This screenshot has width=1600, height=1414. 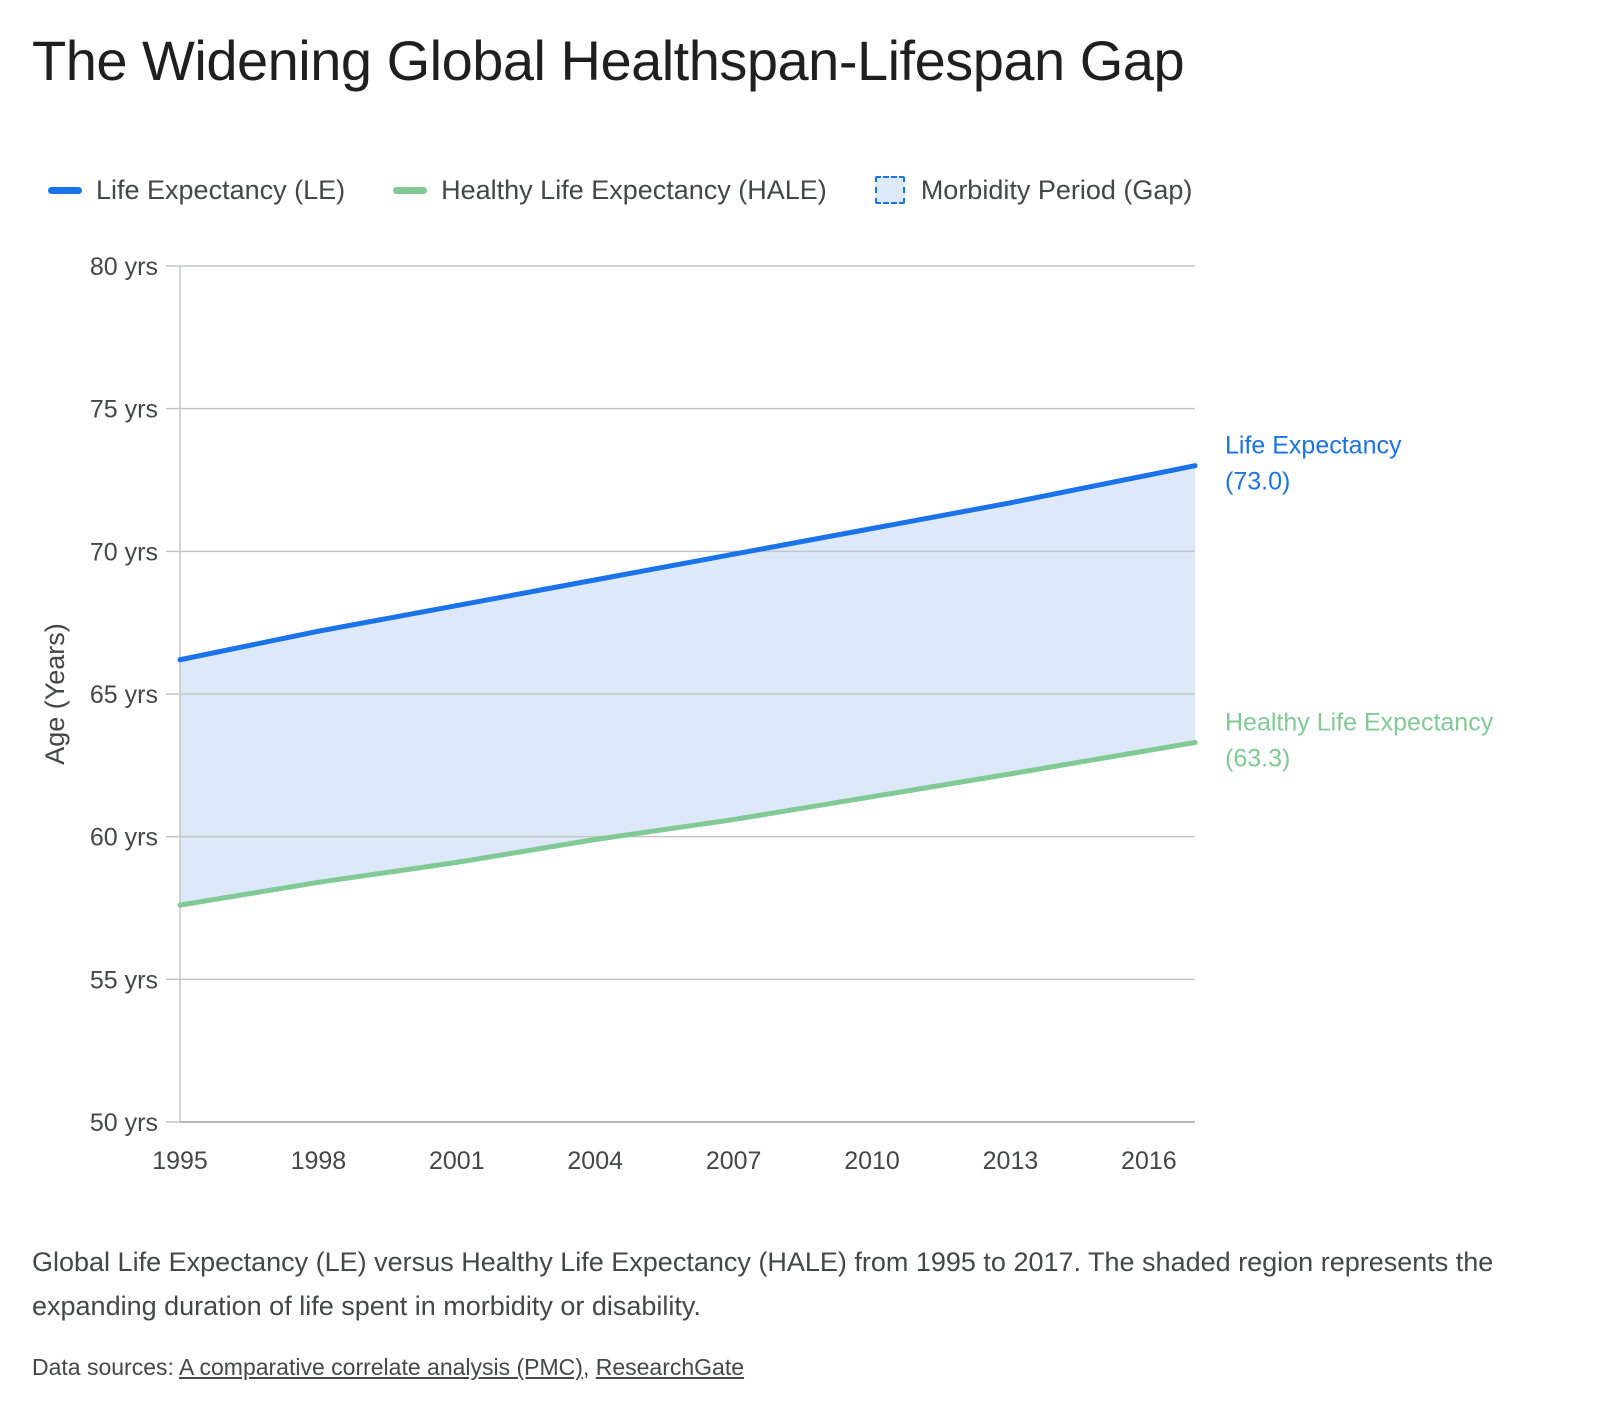 I want to click on hale-end-label-line2: (63.3), so click(x=1257, y=759).